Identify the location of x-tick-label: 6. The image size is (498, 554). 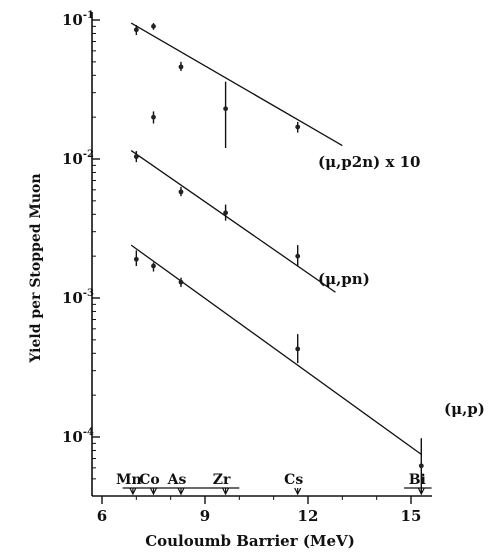
(102, 516).